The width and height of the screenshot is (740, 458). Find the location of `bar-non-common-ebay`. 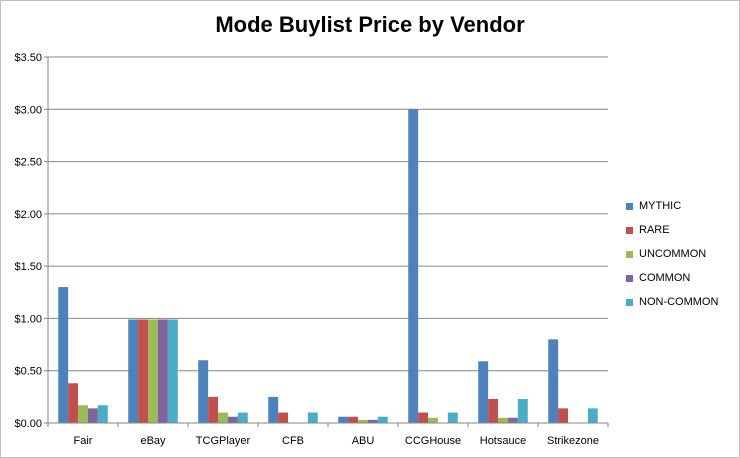

bar-non-common-ebay is located at coordinates (172, 371).